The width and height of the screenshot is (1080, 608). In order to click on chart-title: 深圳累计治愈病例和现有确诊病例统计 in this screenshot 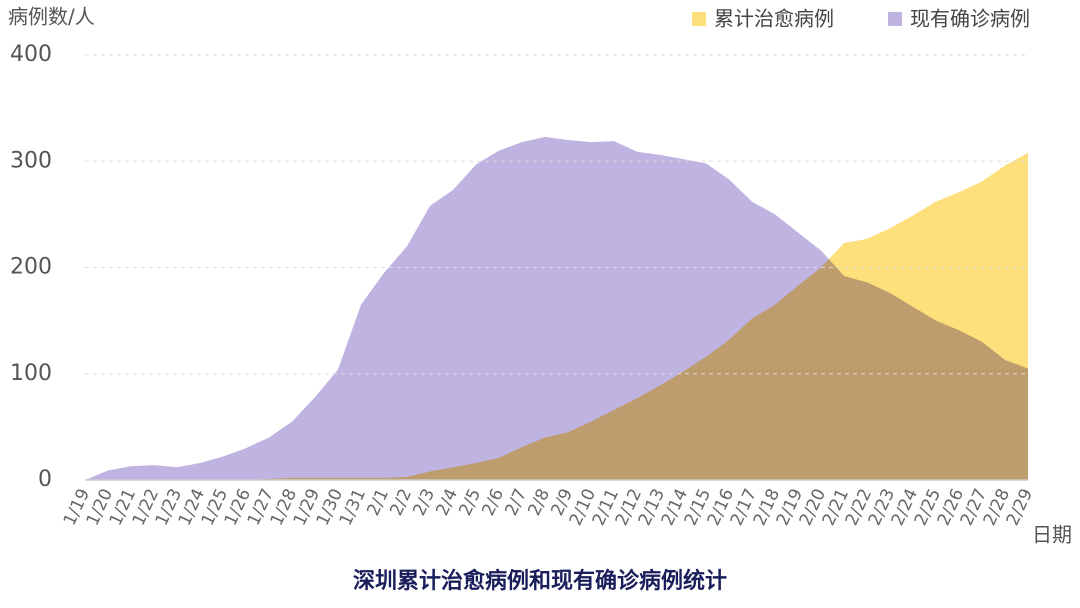, I will do `click(540, 581)`.